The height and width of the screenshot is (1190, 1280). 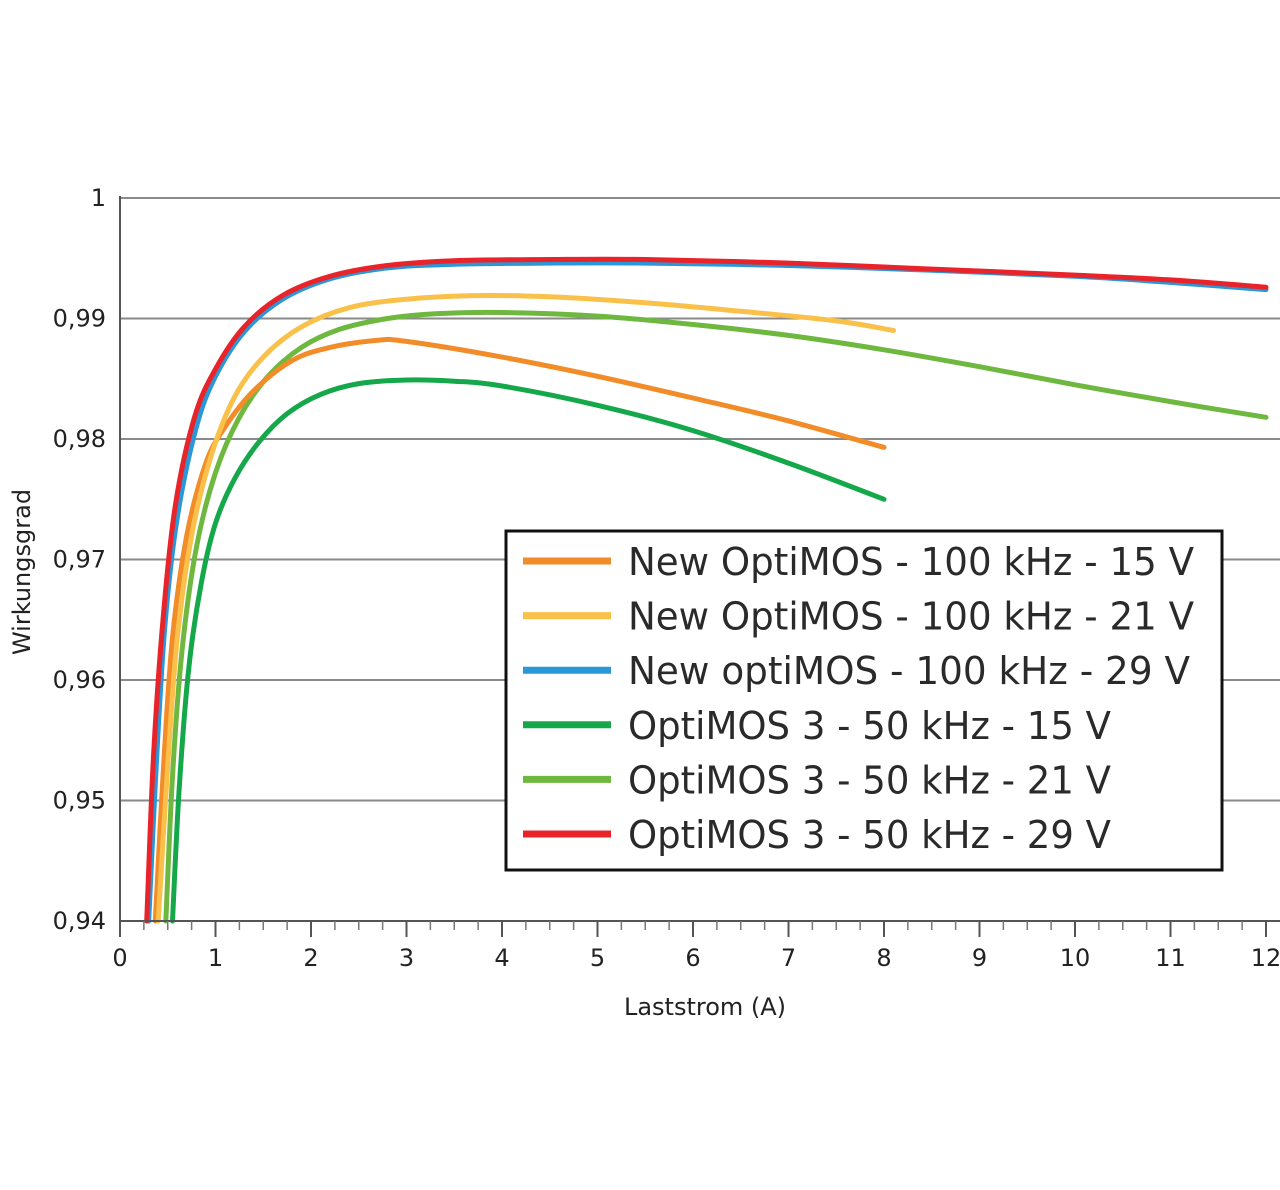 What do you see at coordinates (22, 572) in the screenshot?
I see `y-axis-label: Wirkungsgrad` at bounding box center [22, 572].